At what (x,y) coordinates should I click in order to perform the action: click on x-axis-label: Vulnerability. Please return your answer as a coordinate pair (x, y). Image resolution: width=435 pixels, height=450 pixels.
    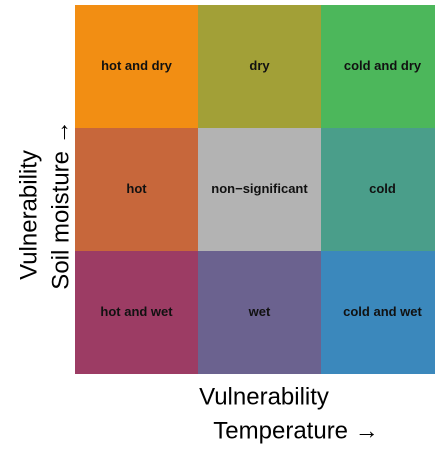
    Looking at the image, I should click on (264, 396).